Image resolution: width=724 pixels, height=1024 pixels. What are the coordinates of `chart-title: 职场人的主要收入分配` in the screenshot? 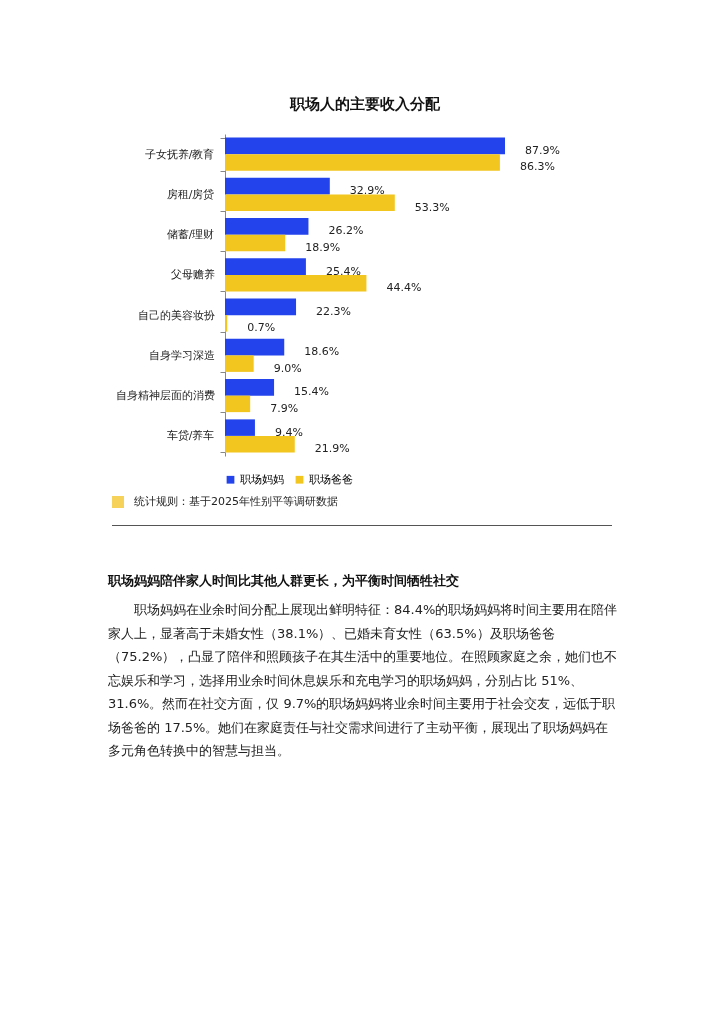 It's located at (365, 104).